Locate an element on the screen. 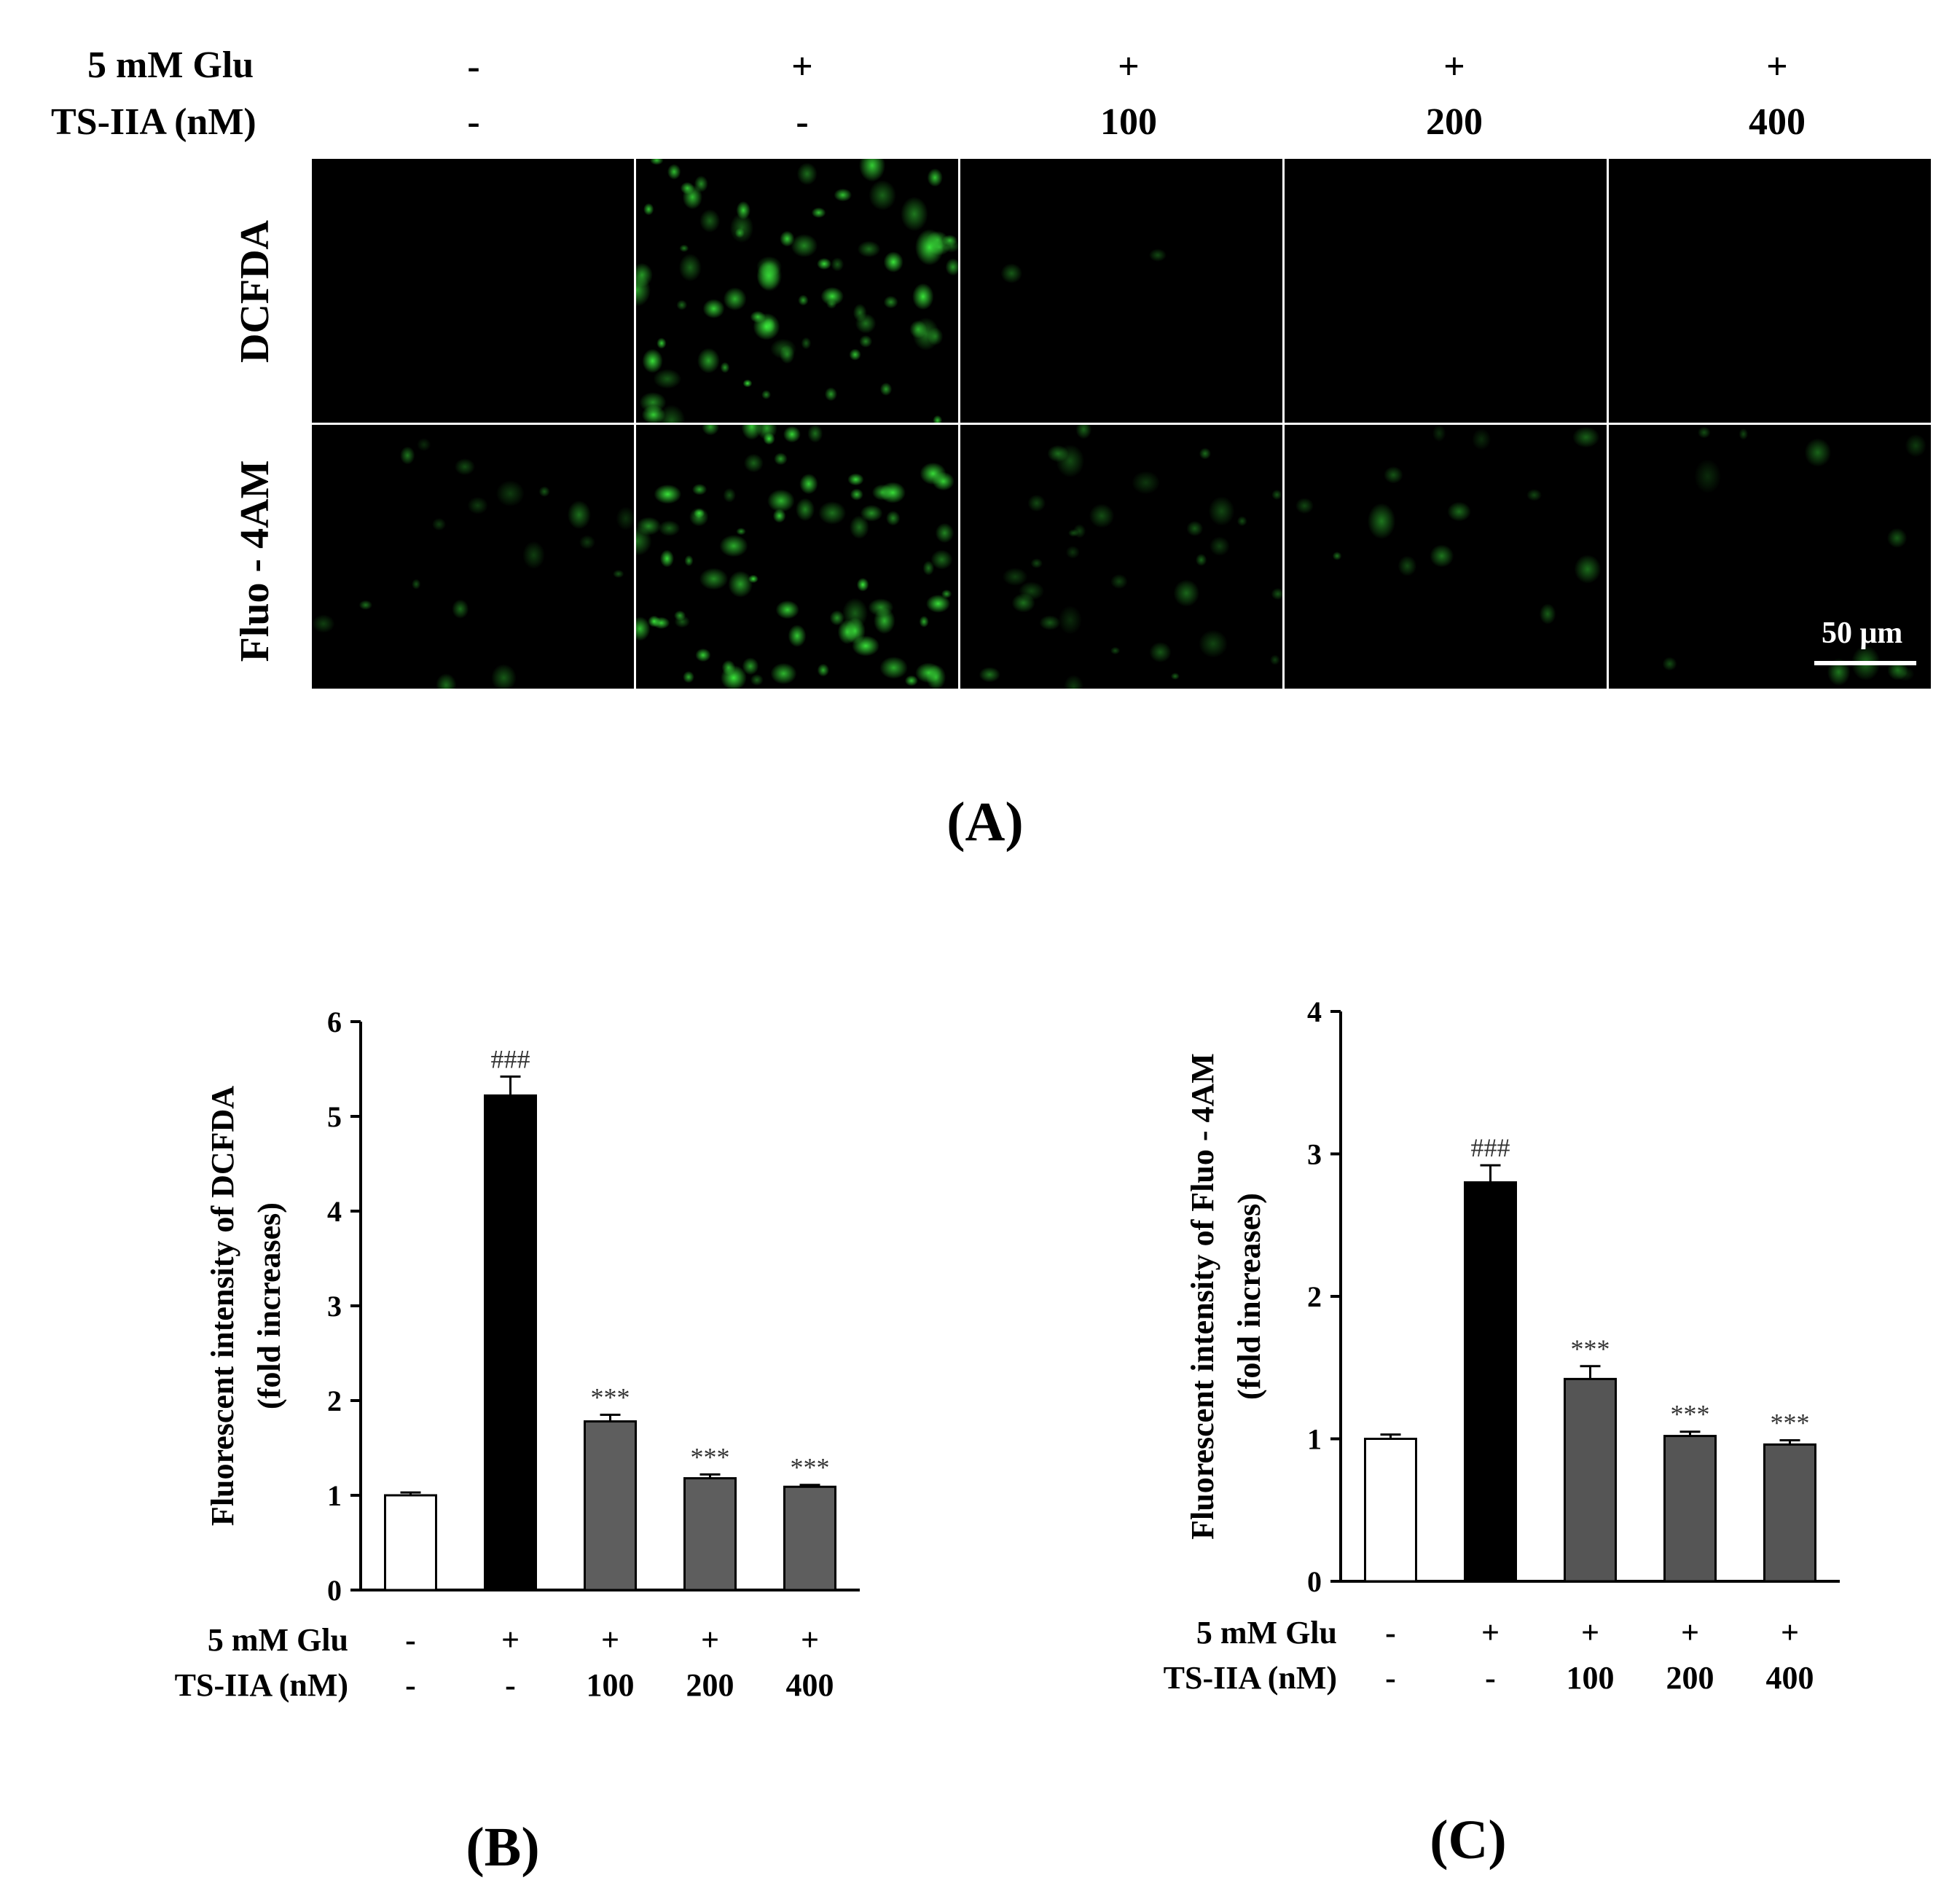  col3-glu: + is located at coordinates (1129, 66).